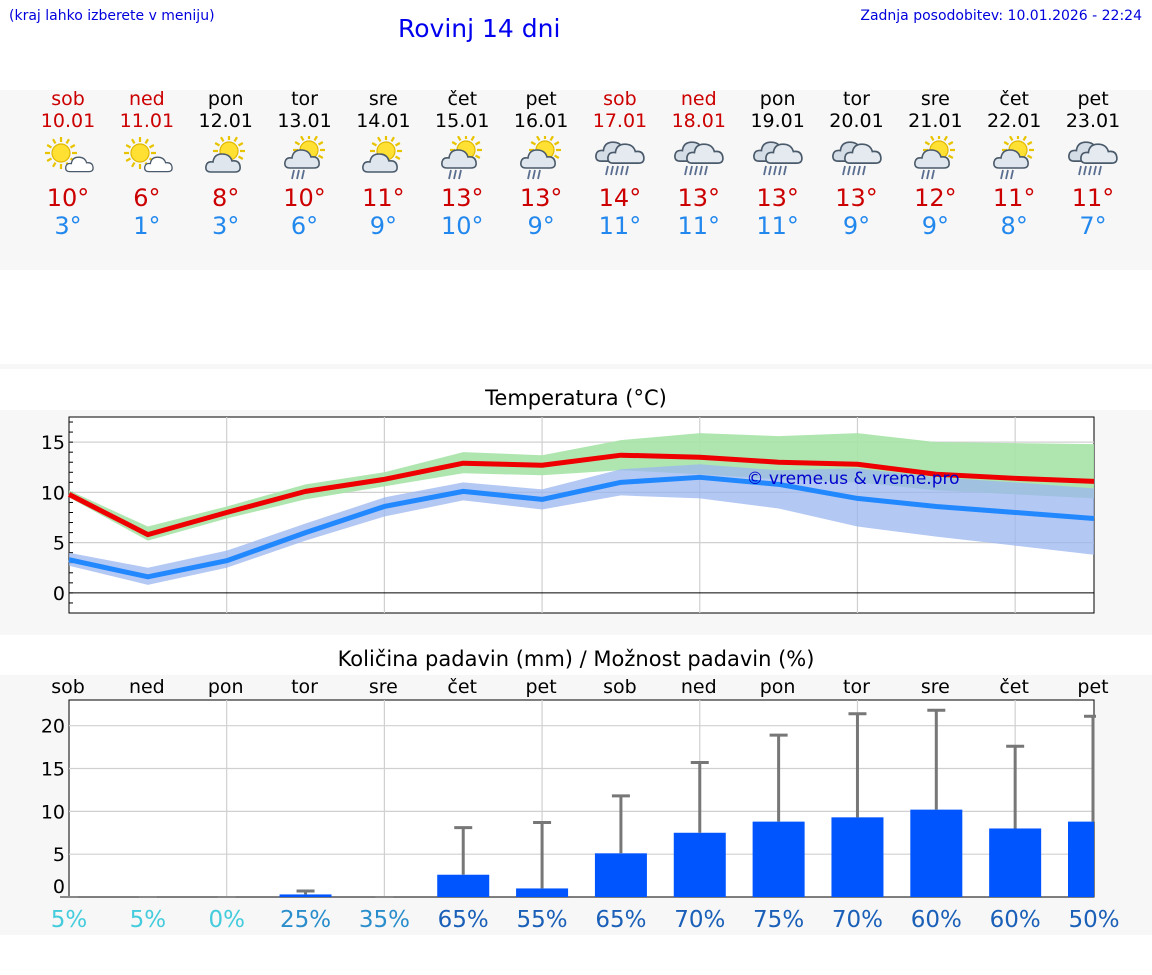 Image resolution: width=1152 pixels, height=975 pixels. Describe the element at coordinates (147, 198) in the screenshot. I see `max-temperature: 6°` at that location.